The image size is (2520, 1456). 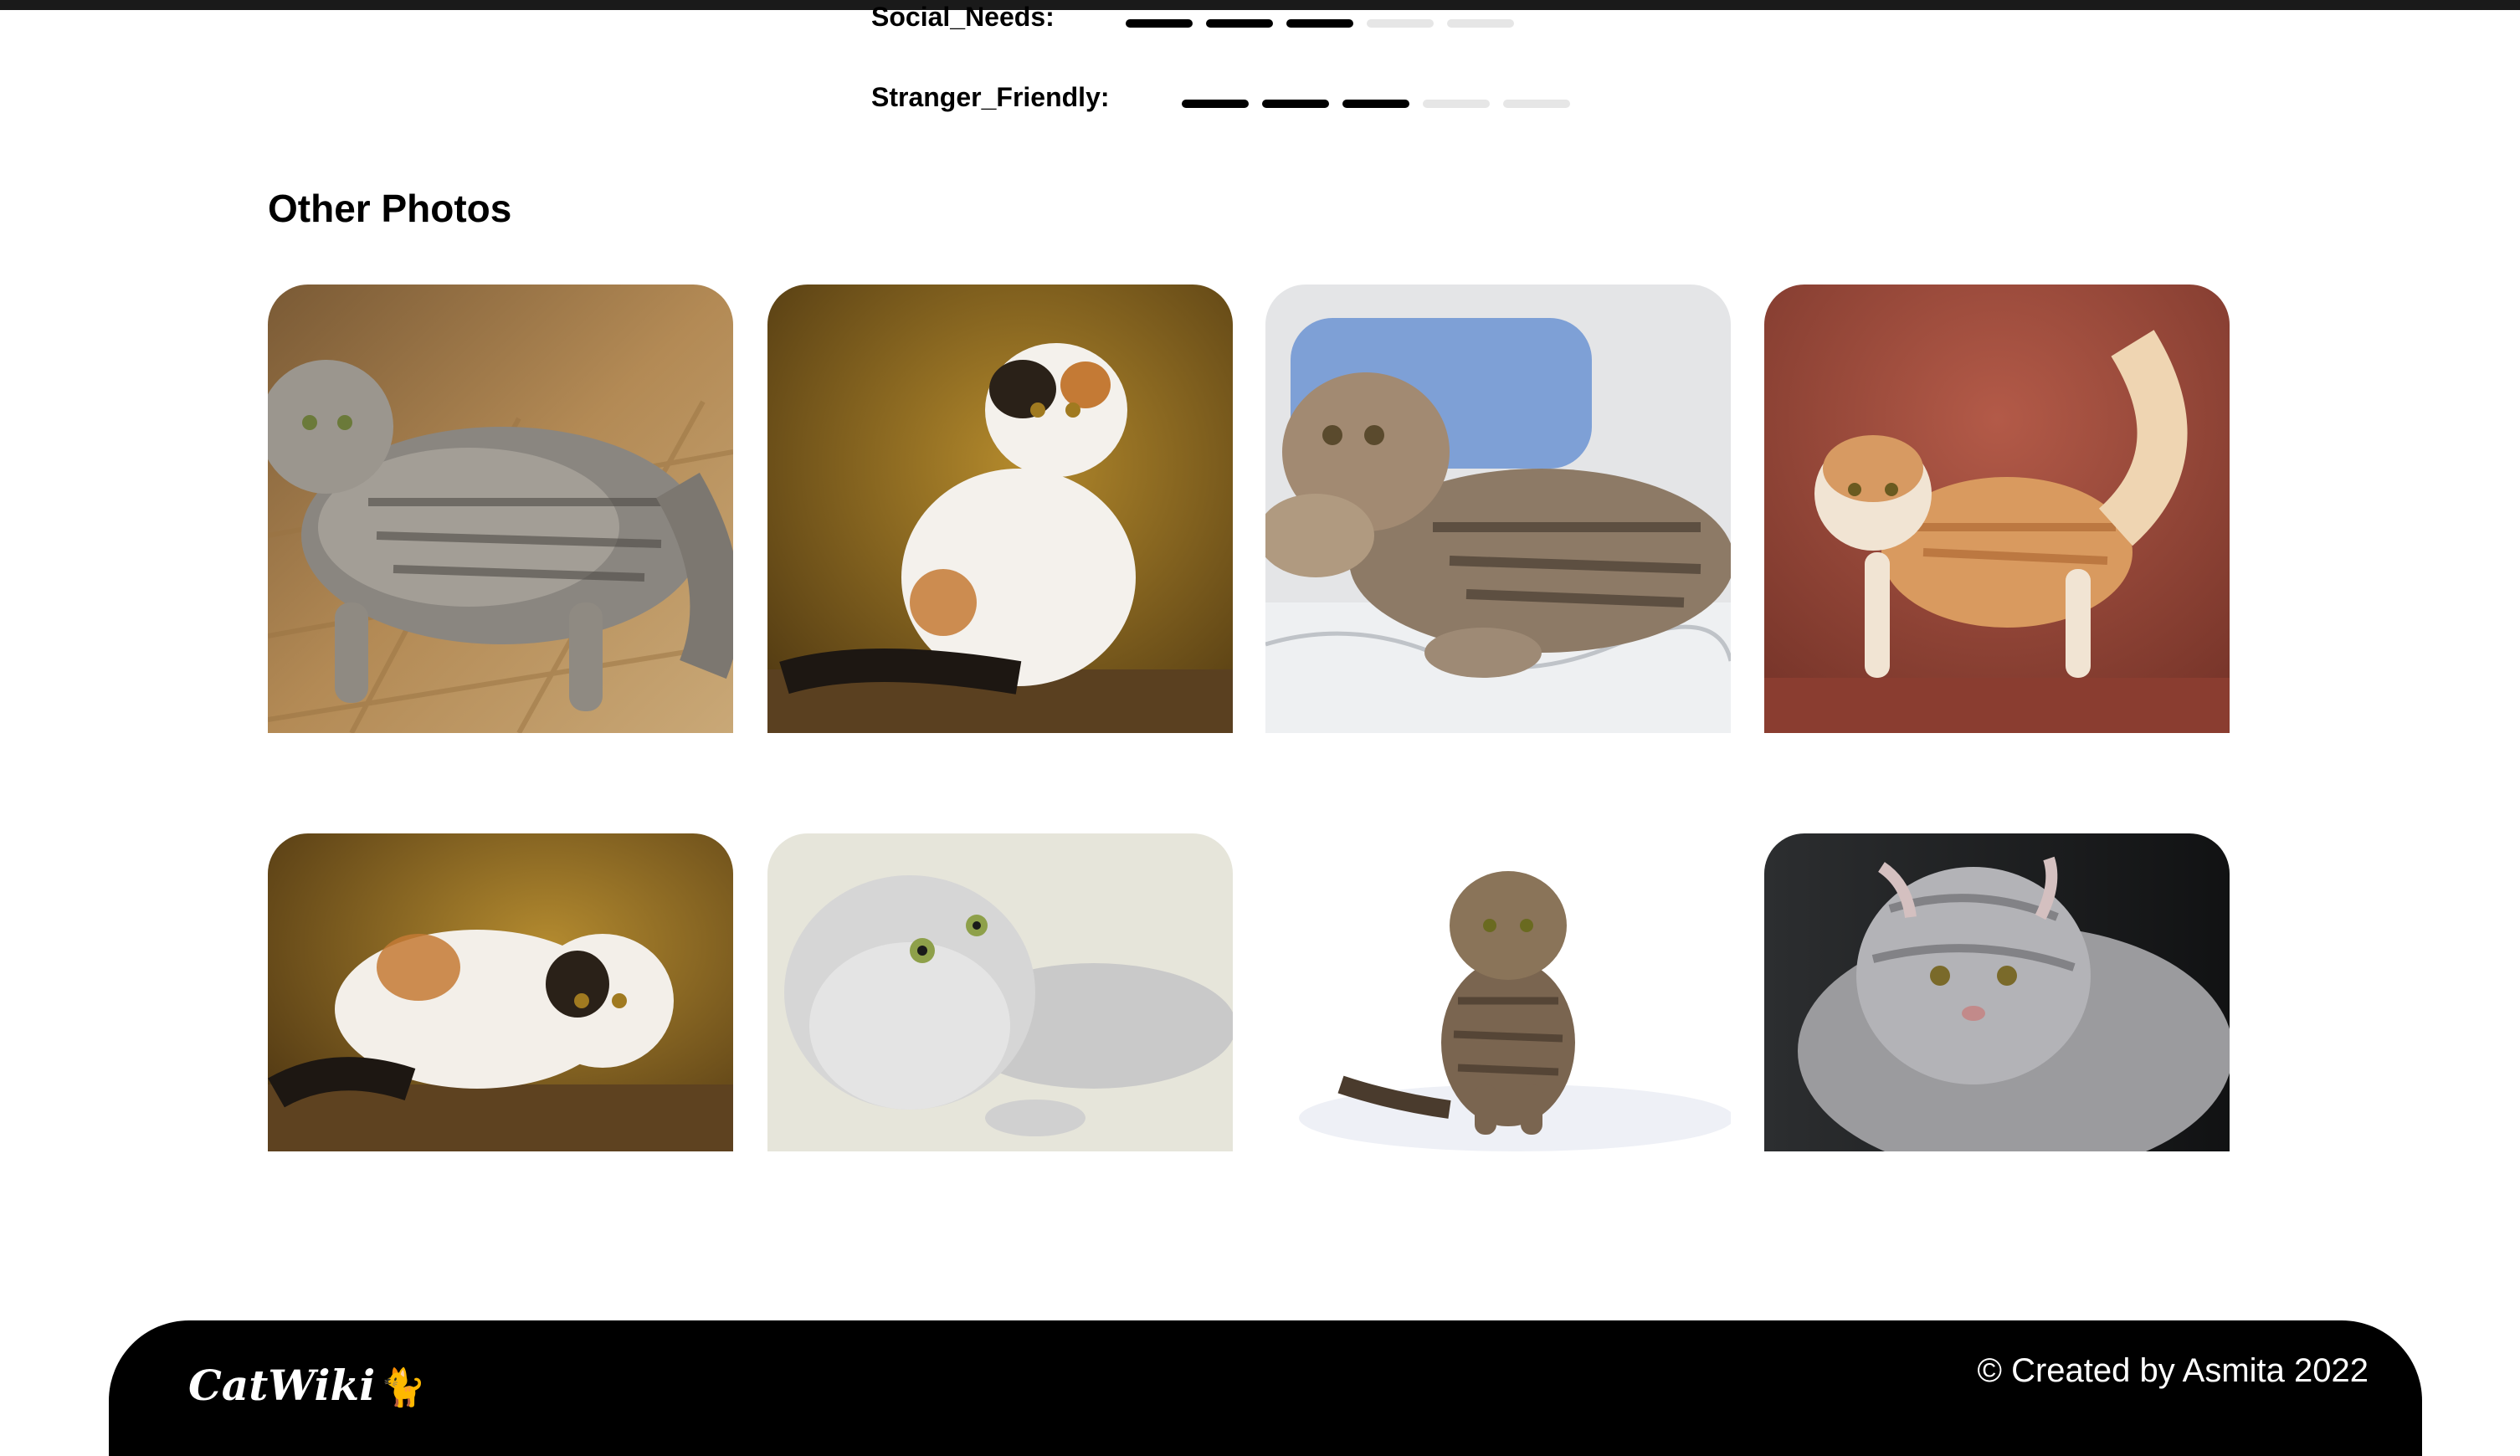 I want to click on rating-bars-social-needs, so click(x=1320, y=23).